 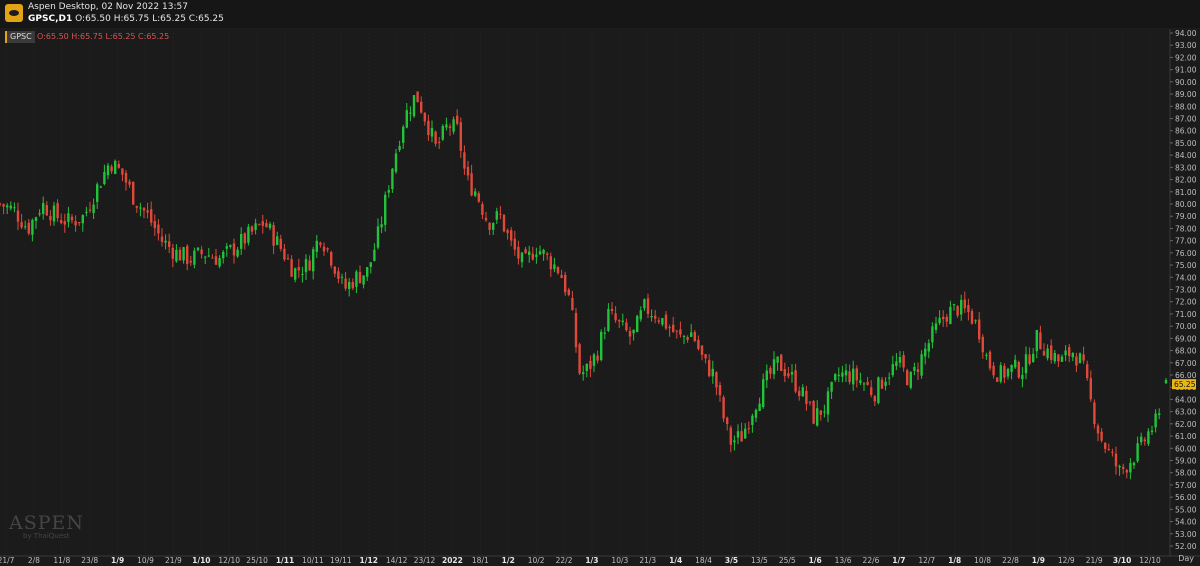 I want to click on ohlc-values: O:65.50 H:65.75 L:65.25 C:65.25, so click(x=149, y=19).